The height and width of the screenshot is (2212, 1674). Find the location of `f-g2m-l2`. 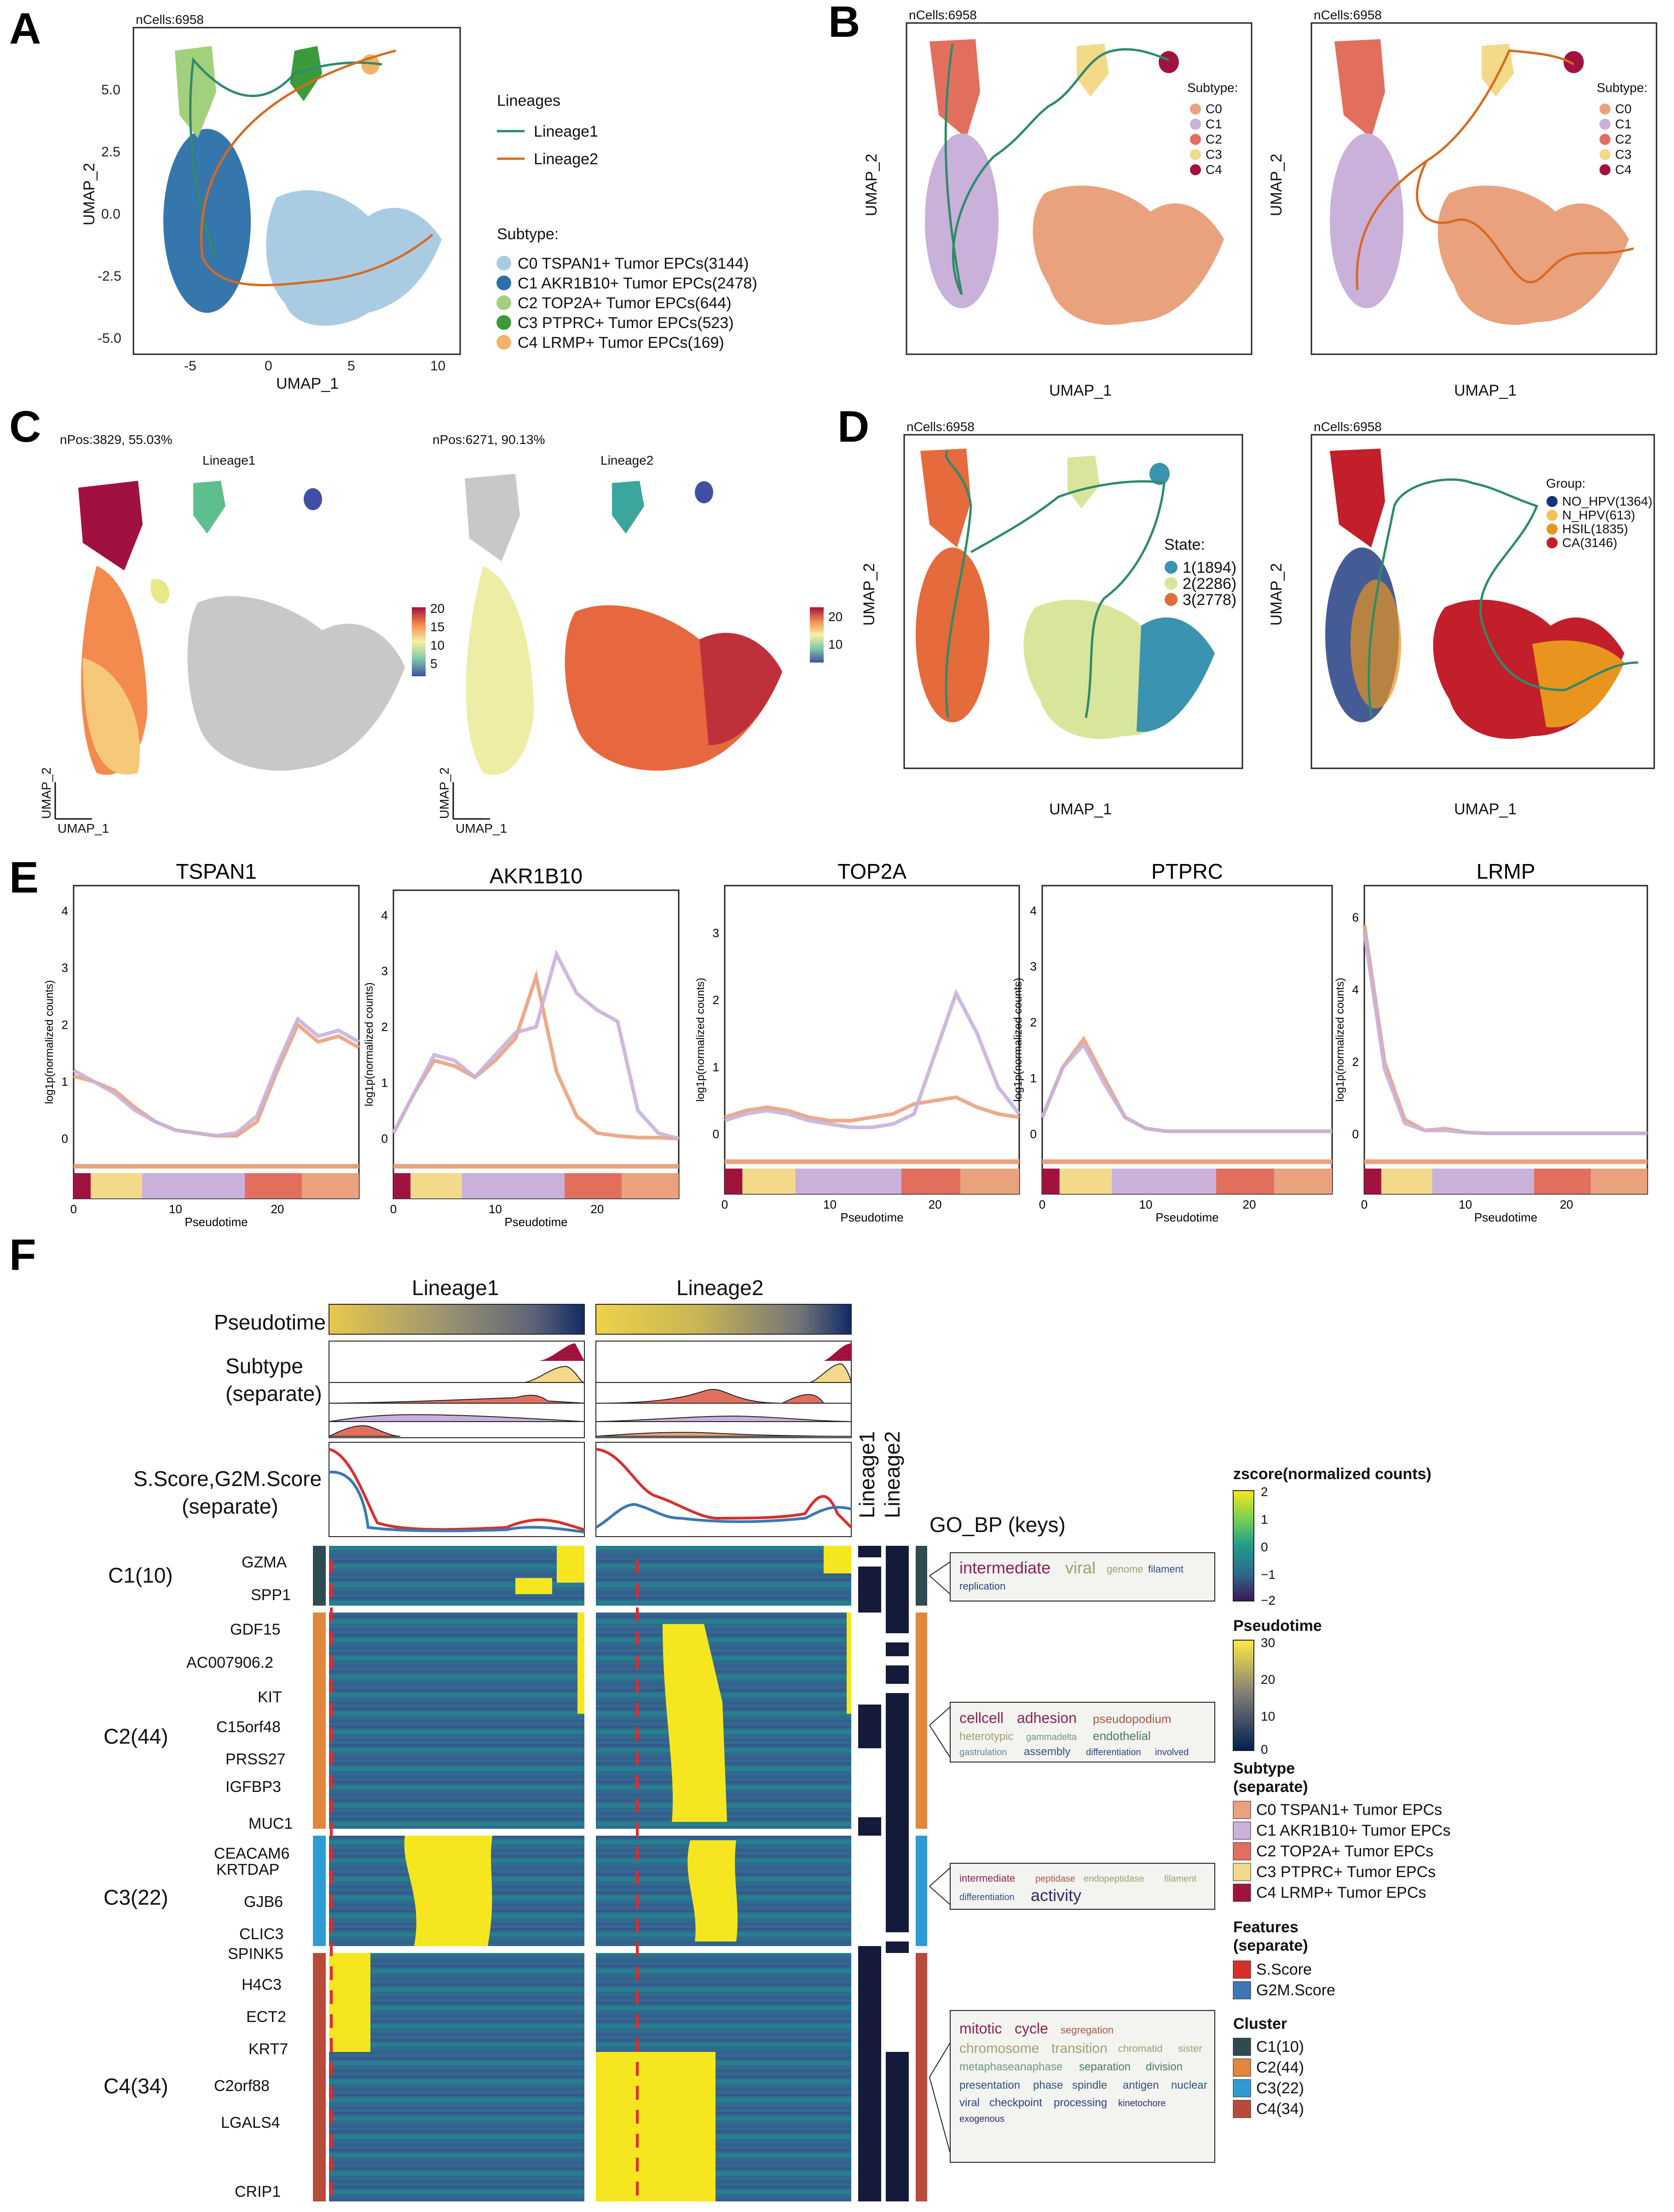

f-g2m-l2 is located at coordinates (723, 1516).